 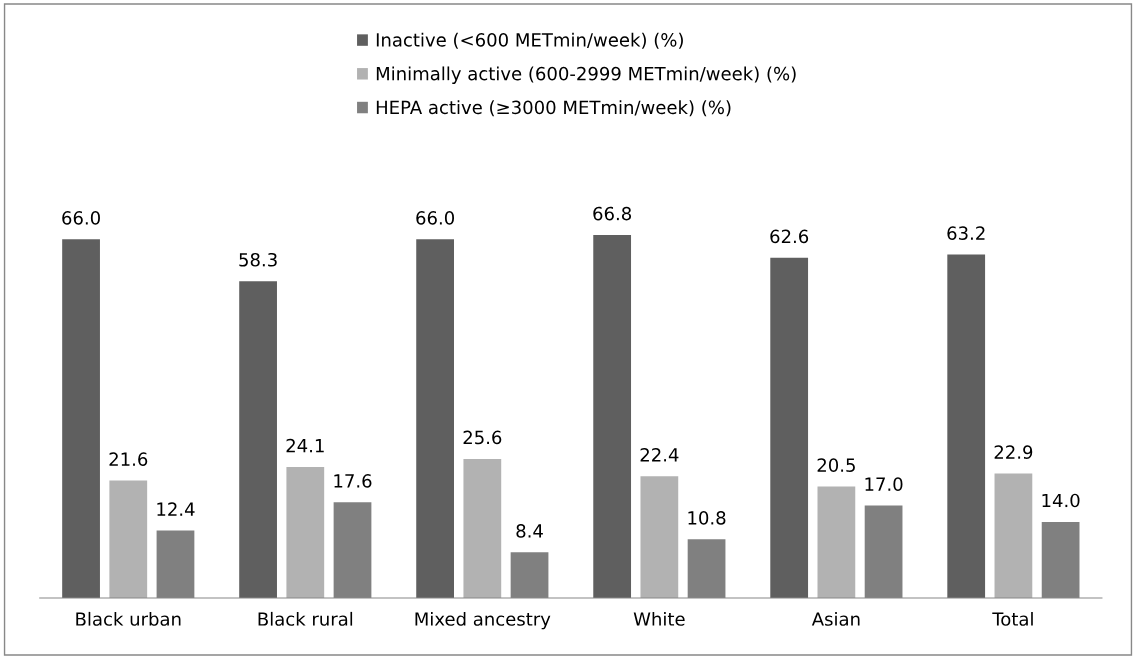 I want to click on data-label: 22.4, so click(x=659, y=455).